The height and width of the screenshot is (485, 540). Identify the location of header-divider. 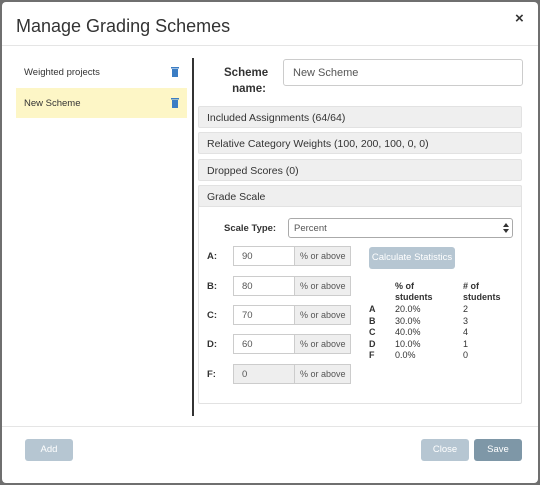
(270, 45).